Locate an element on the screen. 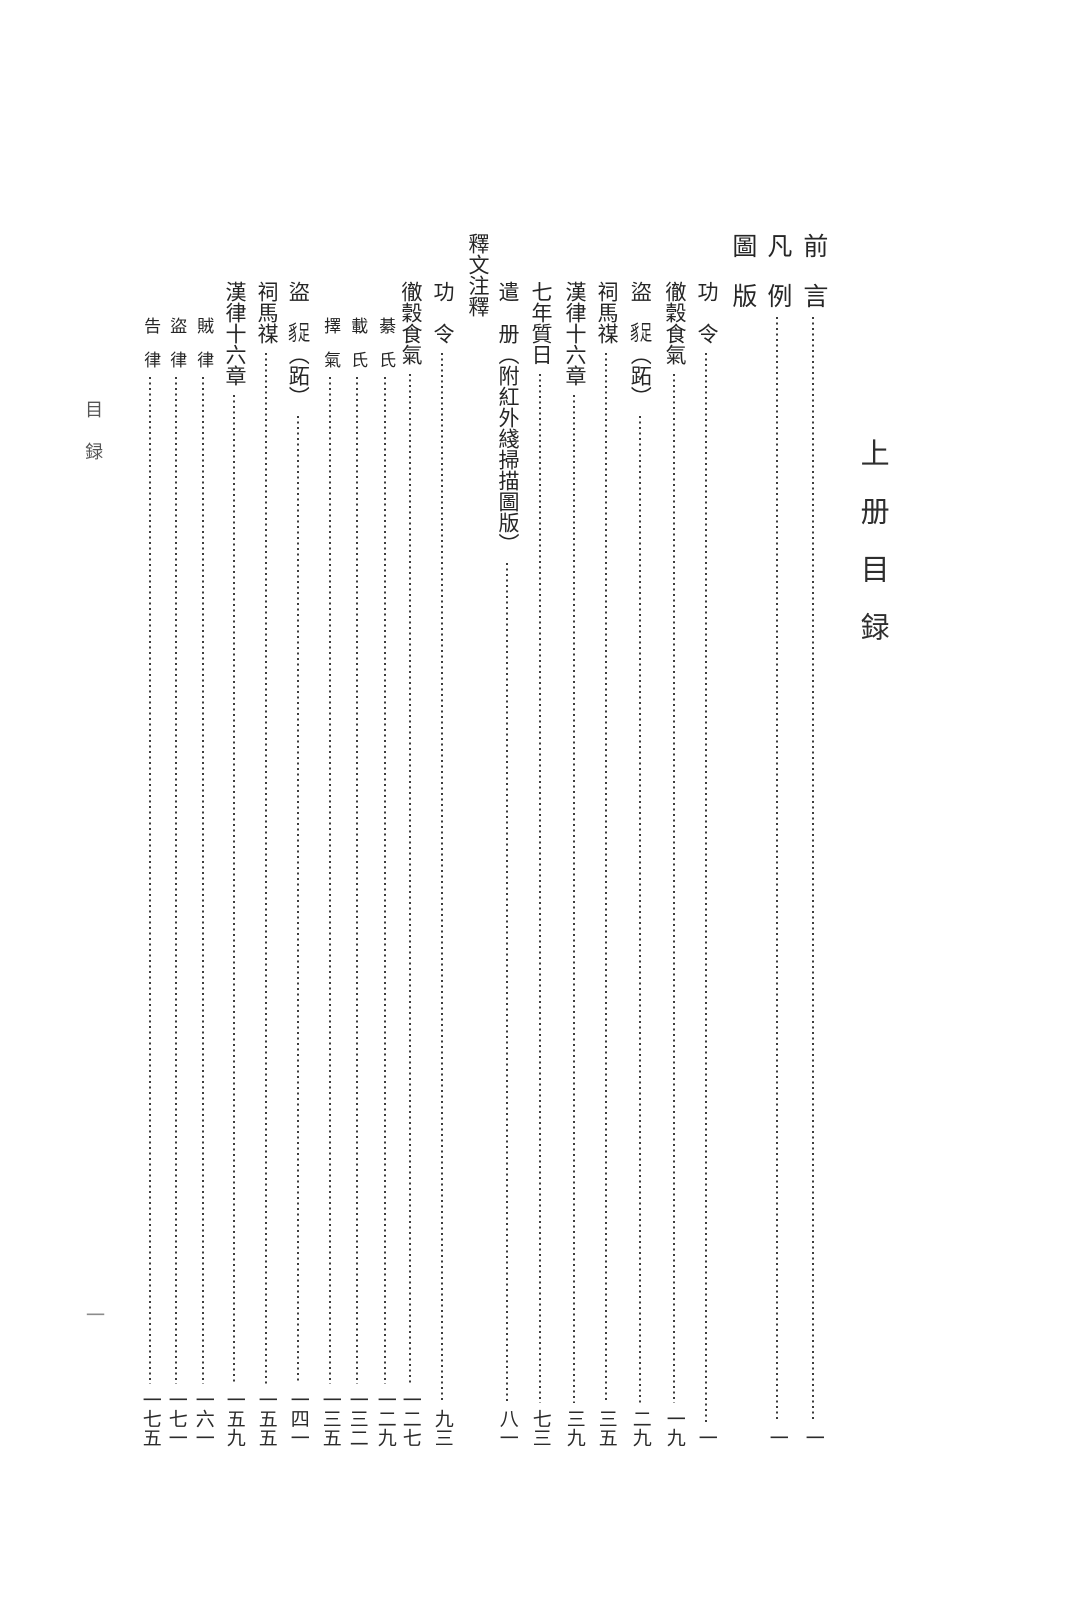  toc-entry-plates-gong-ling: 功 令 一 is located at coordinates (706, 864).